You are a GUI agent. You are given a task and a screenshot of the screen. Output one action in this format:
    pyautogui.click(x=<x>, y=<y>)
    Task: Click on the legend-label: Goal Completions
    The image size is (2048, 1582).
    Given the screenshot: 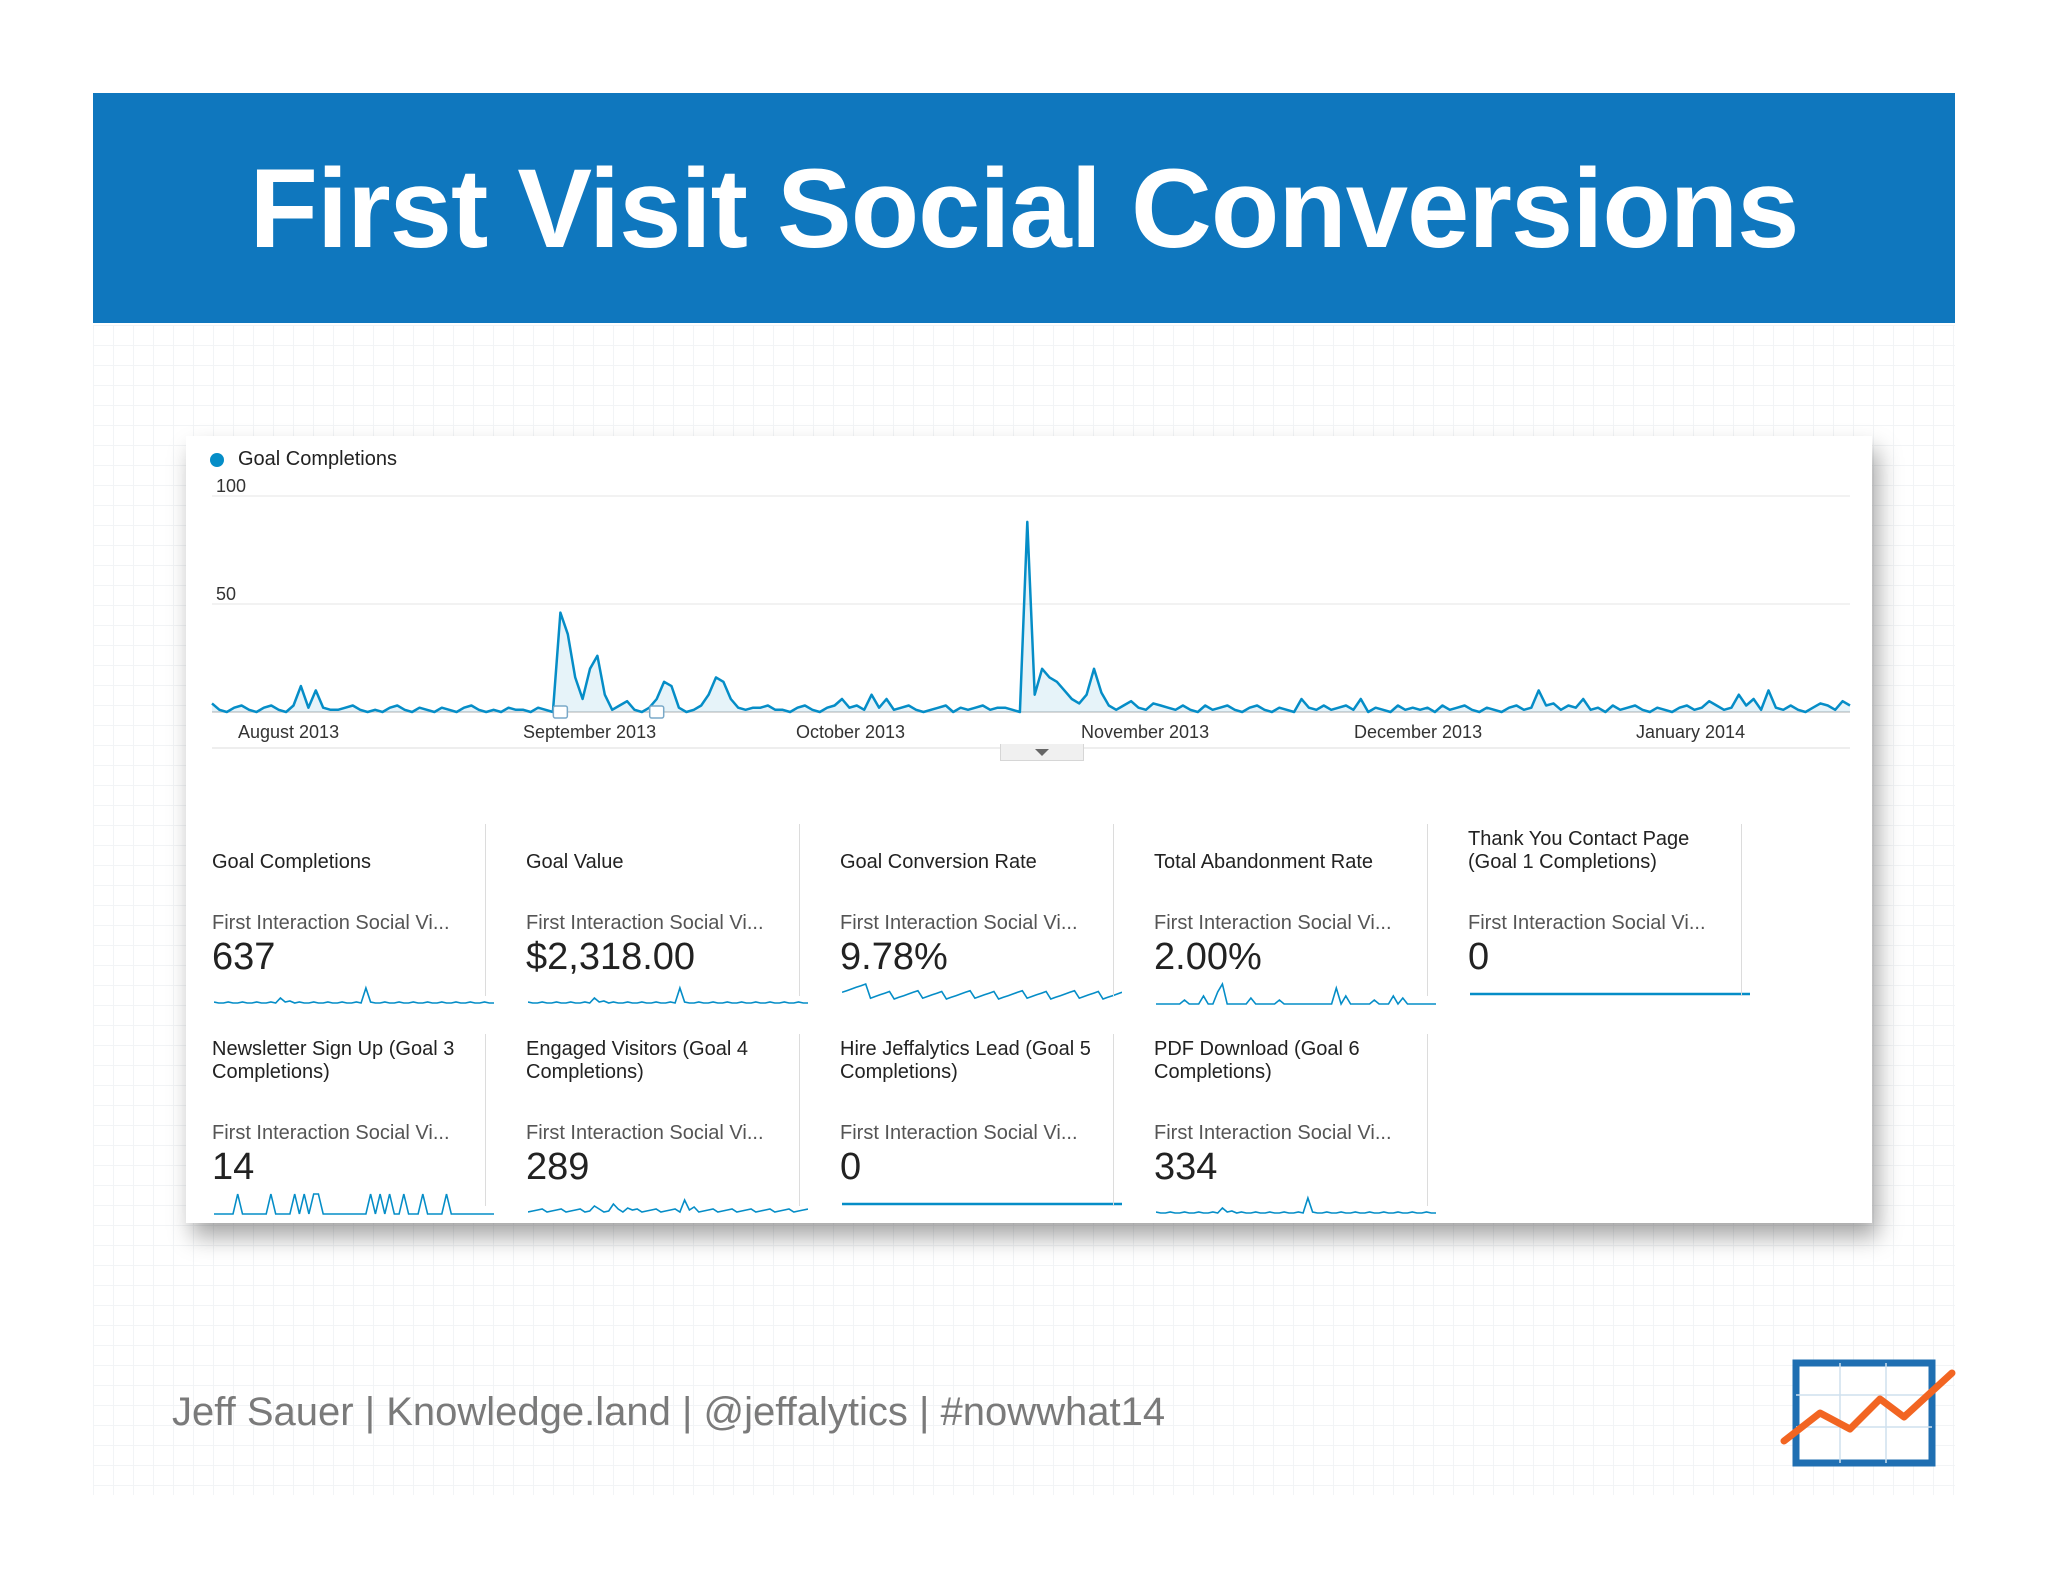 What is the action you would take?
    pyautogui.click(x=317, y=459)
    